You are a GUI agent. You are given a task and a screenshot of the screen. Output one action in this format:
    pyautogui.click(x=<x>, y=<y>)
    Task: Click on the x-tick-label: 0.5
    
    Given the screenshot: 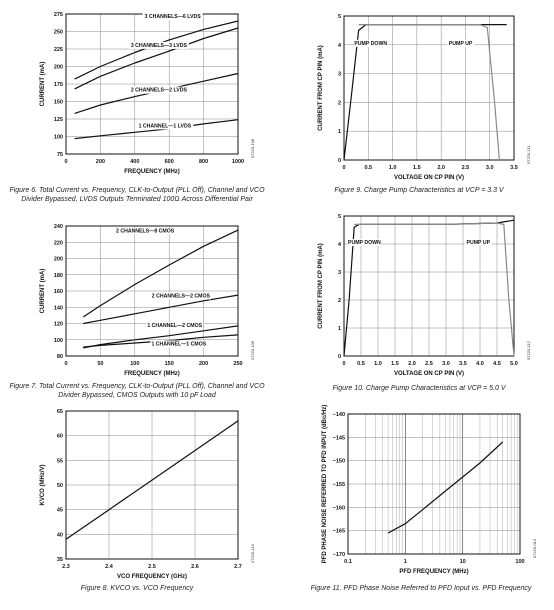 What is the action you would take?
    pyautogui.click(x=368, y=168)
    